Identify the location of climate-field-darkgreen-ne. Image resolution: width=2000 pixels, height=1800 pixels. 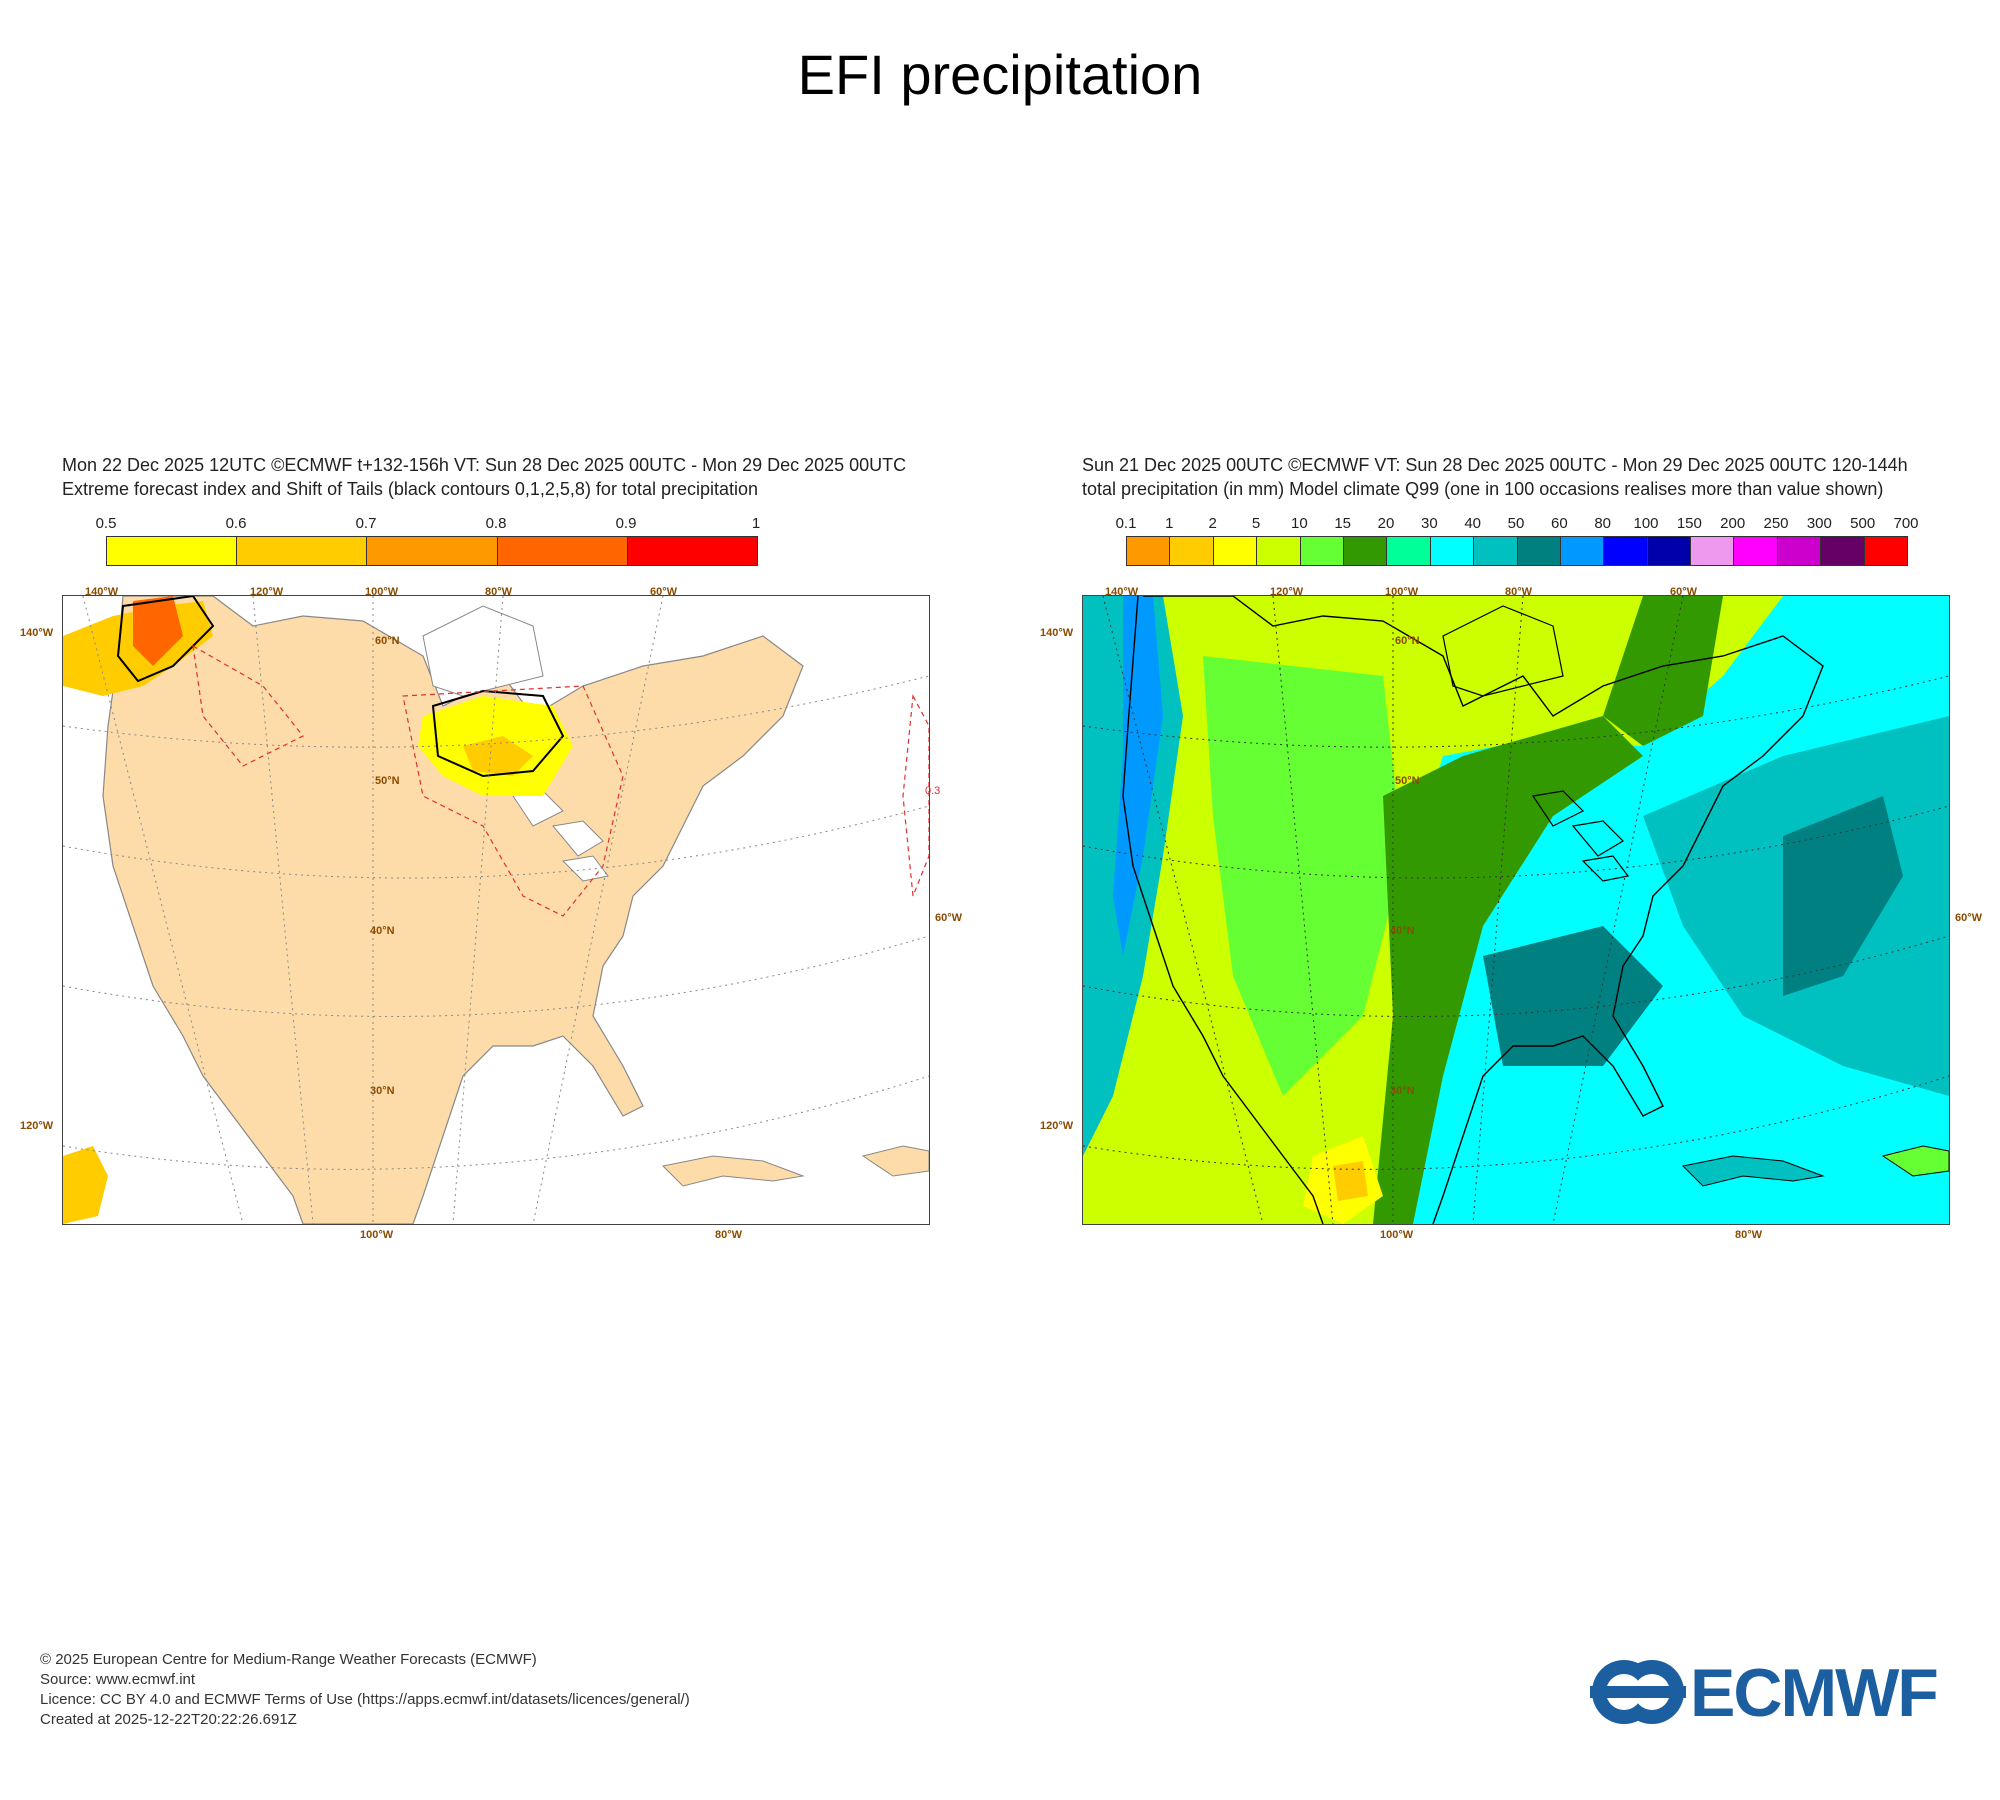
(1663, 671).